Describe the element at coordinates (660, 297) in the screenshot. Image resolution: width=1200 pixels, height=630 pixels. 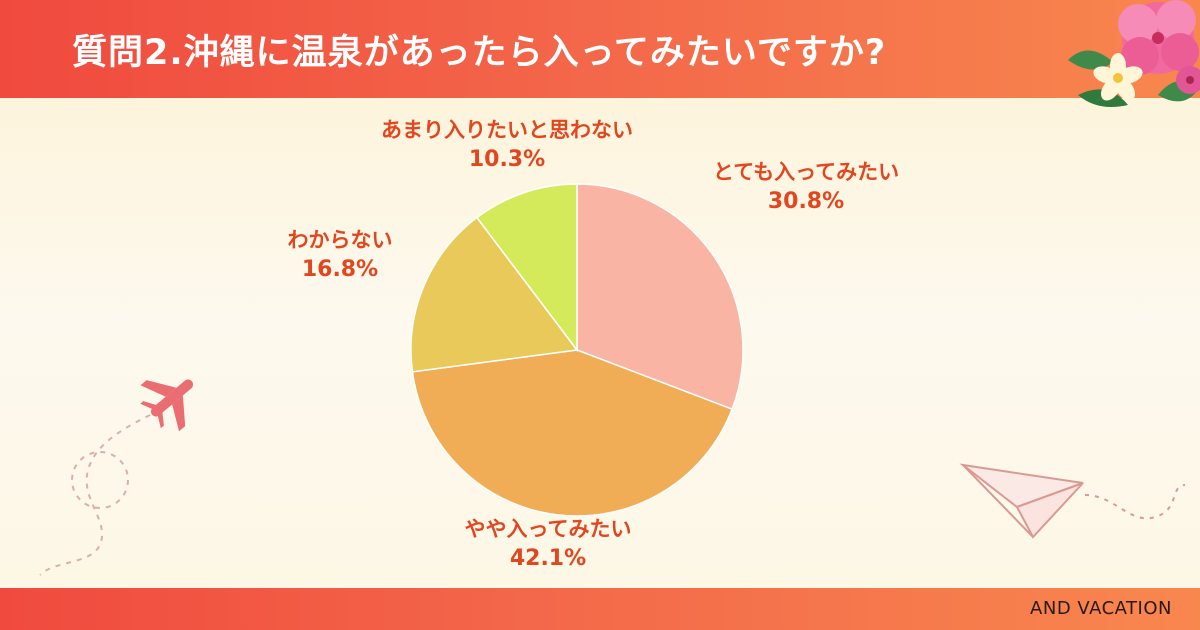
I see `pie-slice-very-want` at that location.